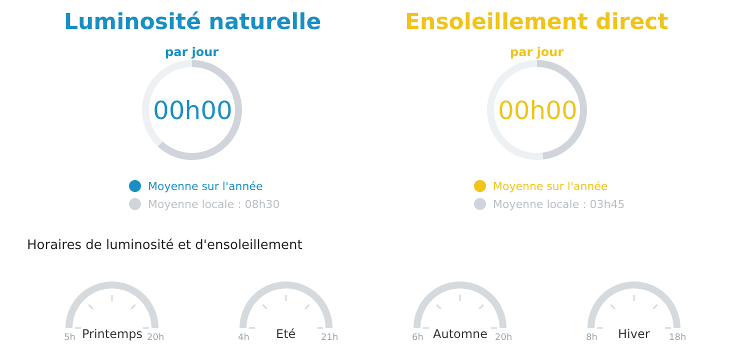  I want to click on text: 21h, so click(329, 338).